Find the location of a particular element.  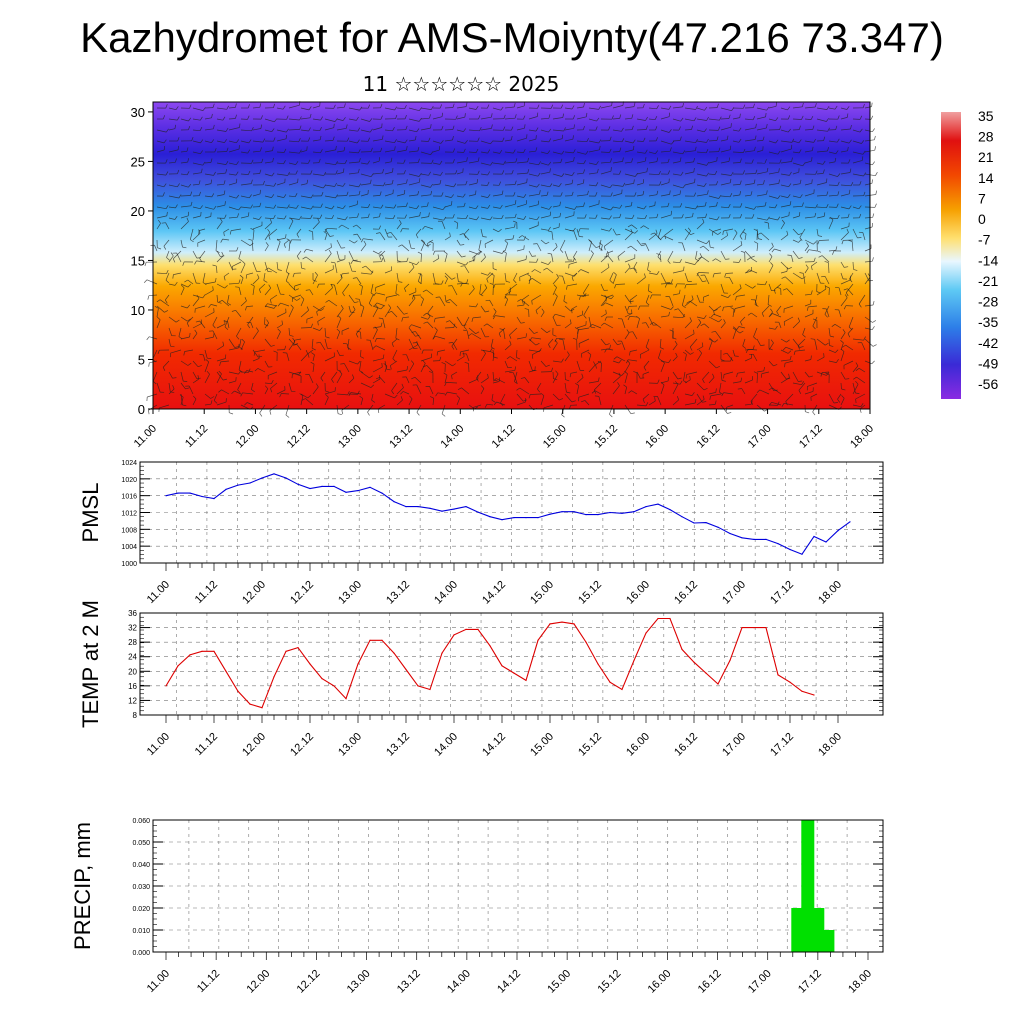

precip-bar is located at coordinates (828, 941).